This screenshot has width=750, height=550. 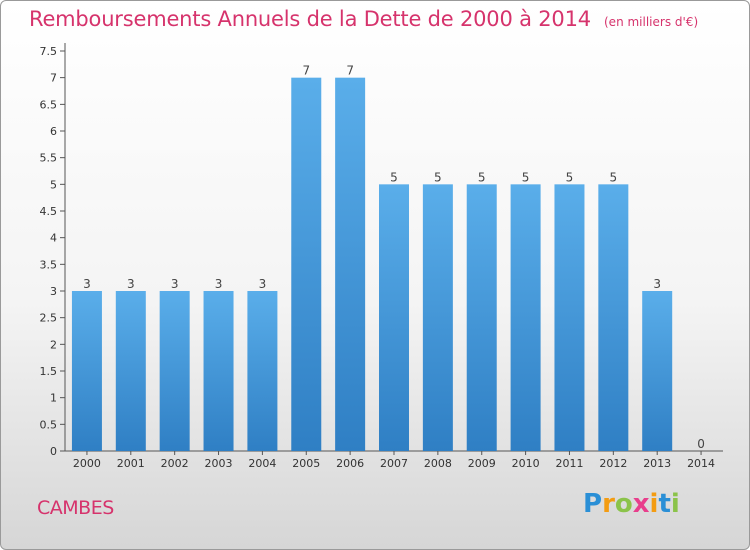 What do you see at coordinates (701, 463) in the screenshot?
I see `x-tick-label: 2014` at bounding box center [701, 463].